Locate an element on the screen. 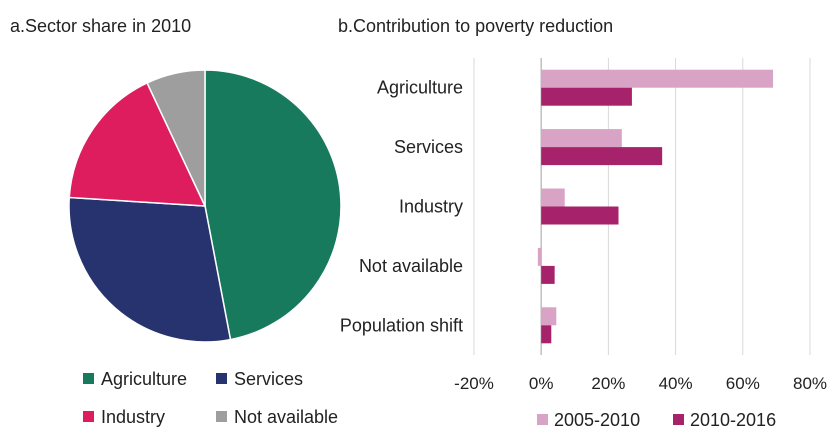 The image size is (830, 435). pie-slice-agriculture is located at coordinates (273, 205).